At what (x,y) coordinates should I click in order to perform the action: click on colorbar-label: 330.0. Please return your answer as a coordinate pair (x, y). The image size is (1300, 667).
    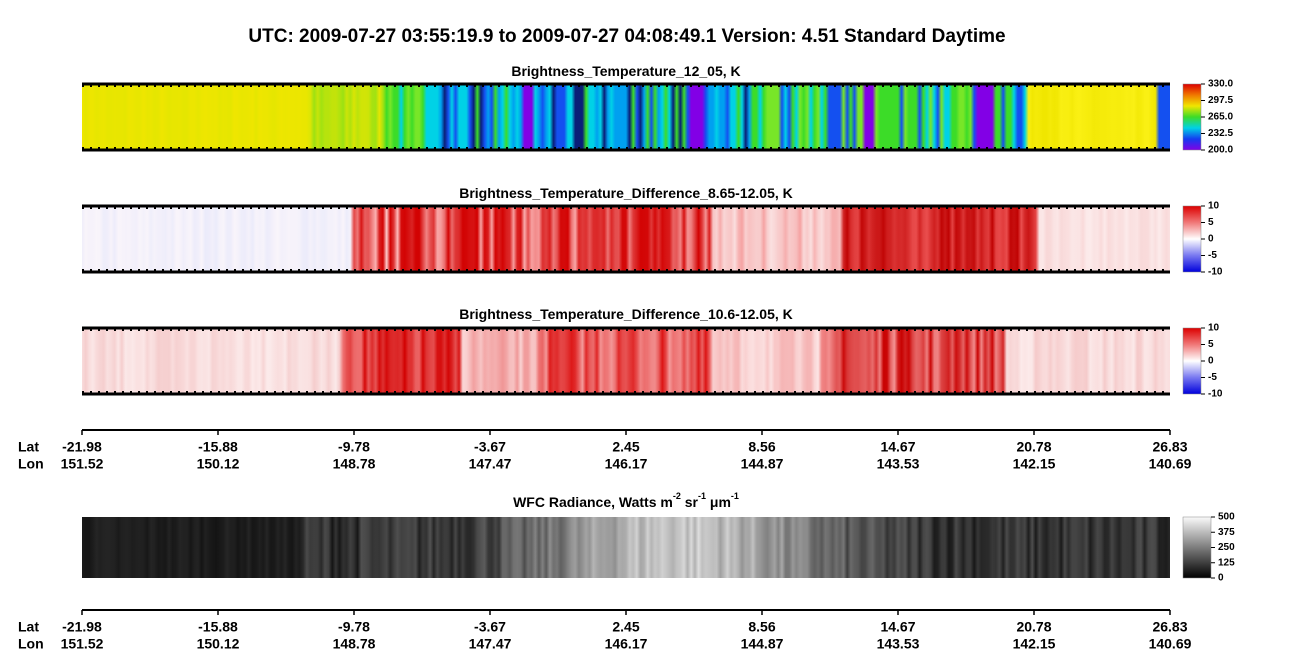
    Looking at the image, I should click on (1220, 84).